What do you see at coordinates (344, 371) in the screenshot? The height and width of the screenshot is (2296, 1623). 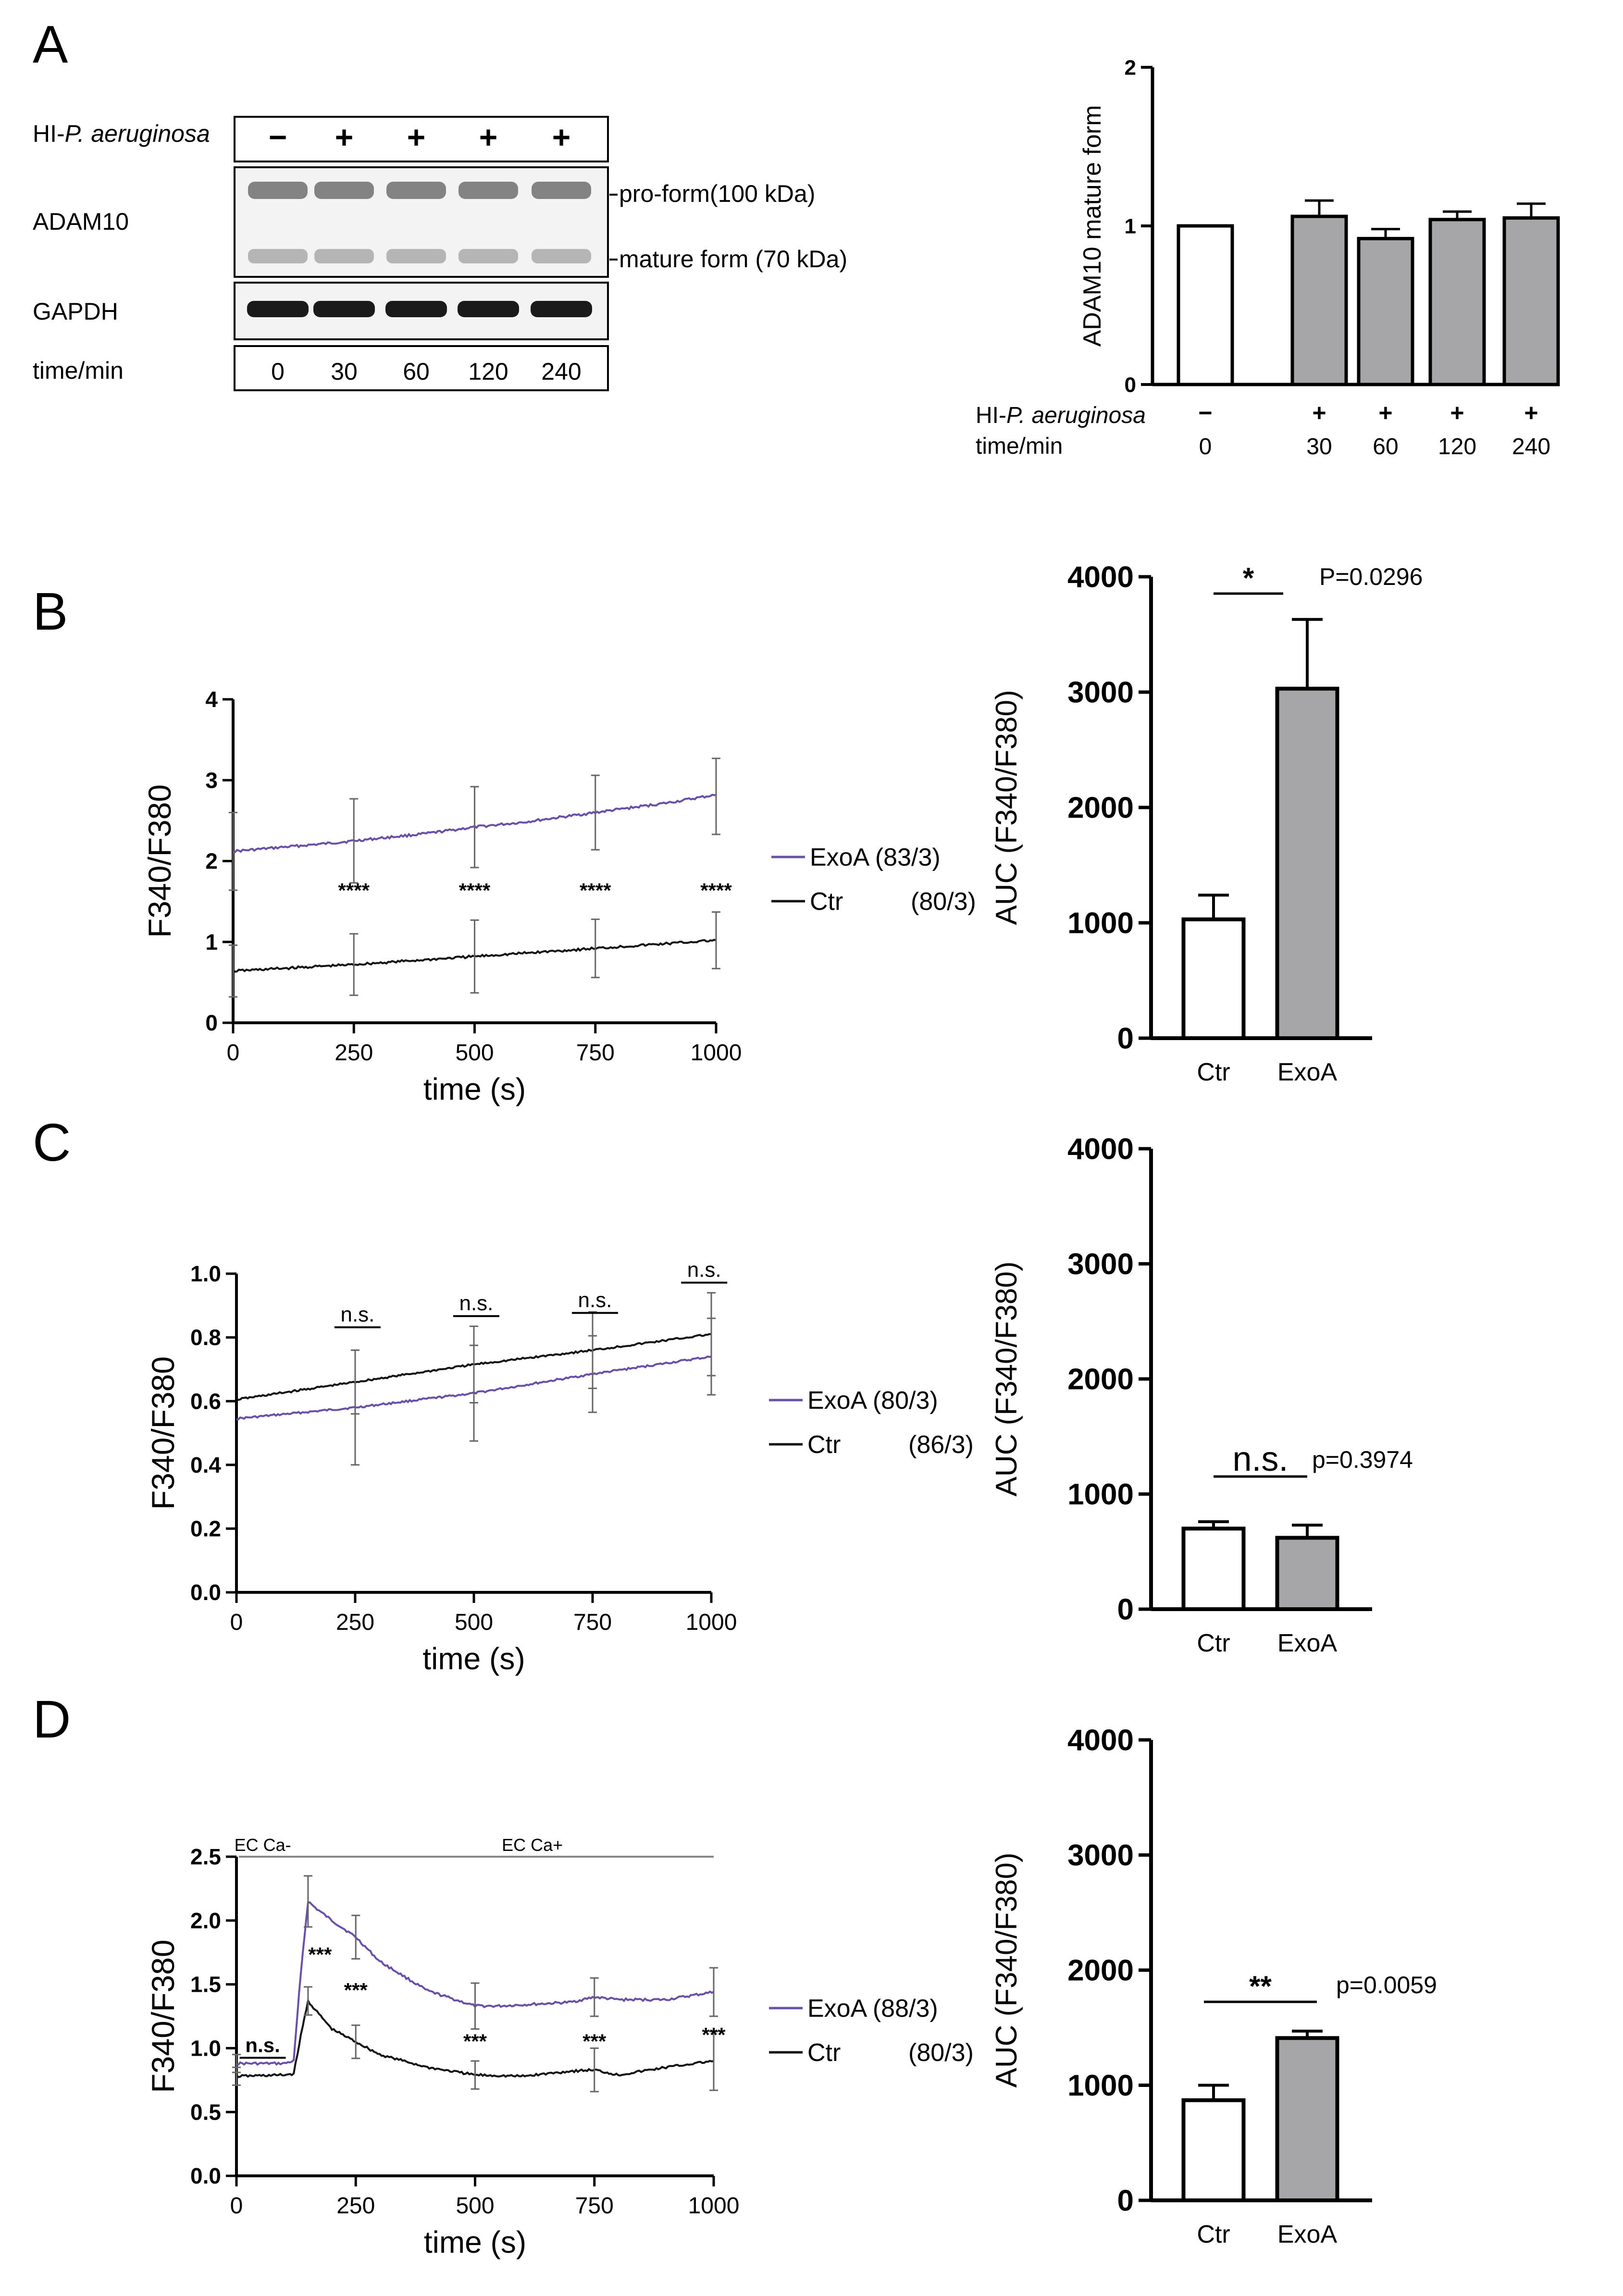 I see `blot-time: 30` at bounding box center [344, 371].